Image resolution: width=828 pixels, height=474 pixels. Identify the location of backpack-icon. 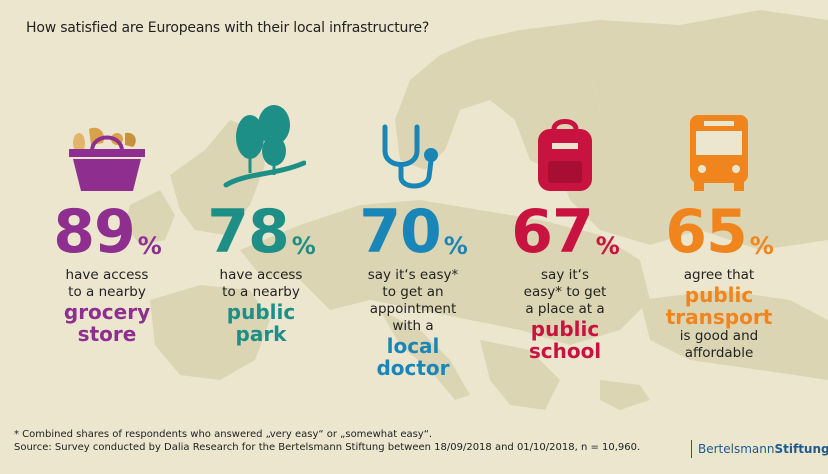
(565, 150).